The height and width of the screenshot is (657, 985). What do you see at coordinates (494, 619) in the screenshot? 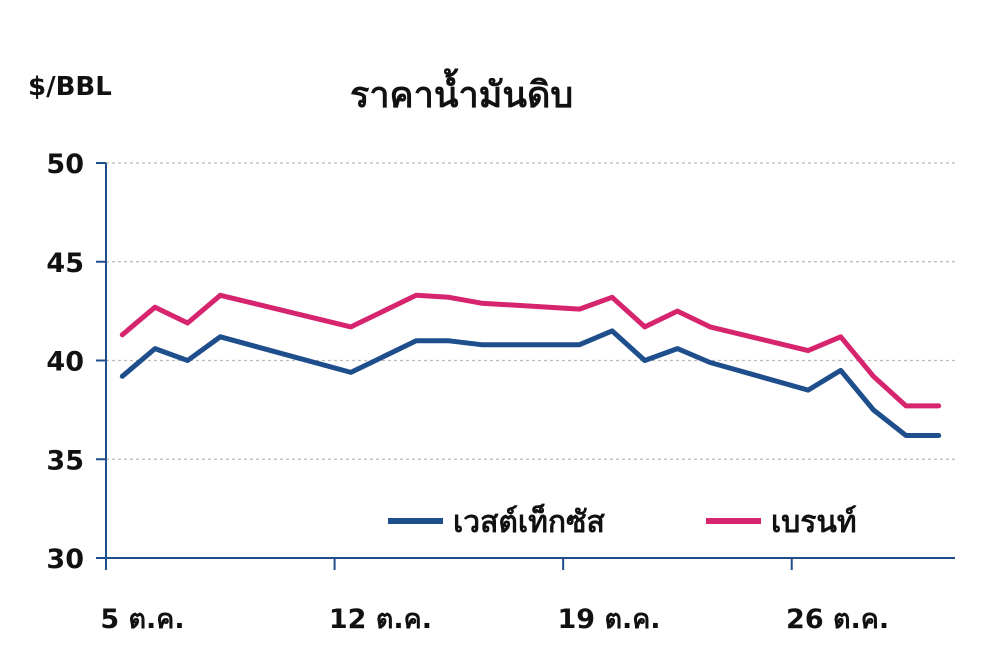
I see `x-tick-labels: 5 ต.ค. 12 ต.ค. 19 ต.ค. 26 ต.ค.` at bounding box center [494, 619].